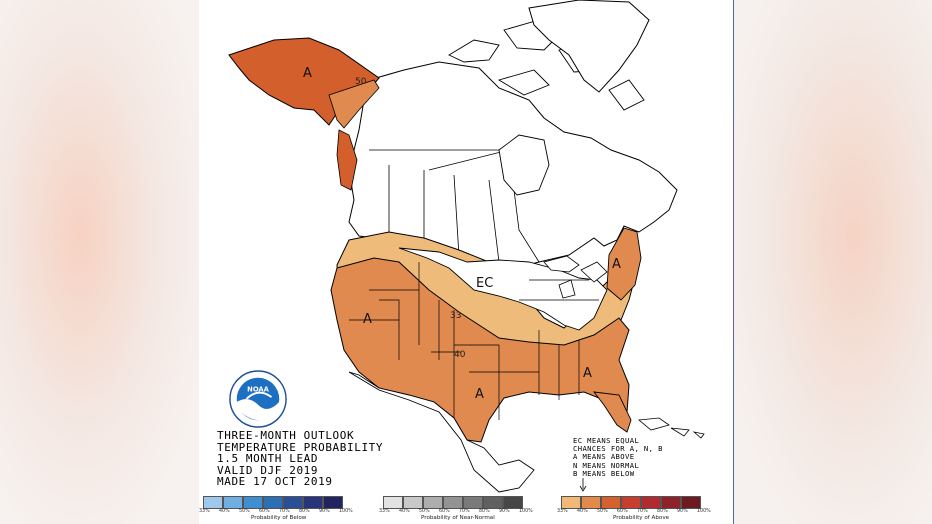 Image resolution: width=932 pixels, height=524 pixels. I want to click on above-scale, so click(631, 502).